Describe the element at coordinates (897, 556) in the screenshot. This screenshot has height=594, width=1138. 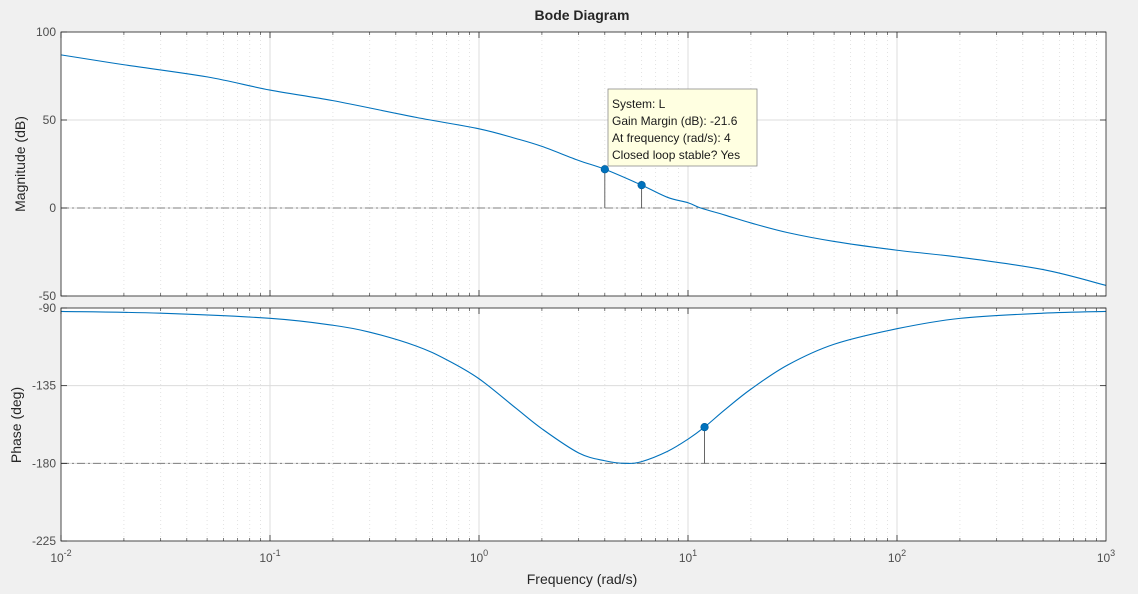
I see `x-tick-label: 10²` at that location.